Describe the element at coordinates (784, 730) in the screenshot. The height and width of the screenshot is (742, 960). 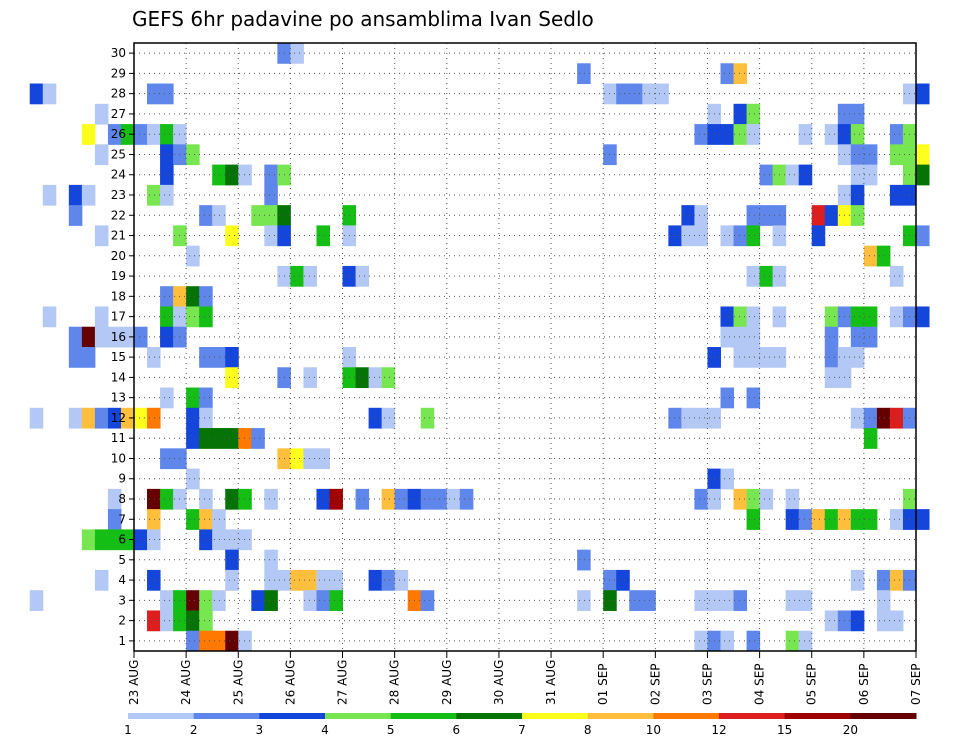
I see `colorbar-label: 15` at that location.